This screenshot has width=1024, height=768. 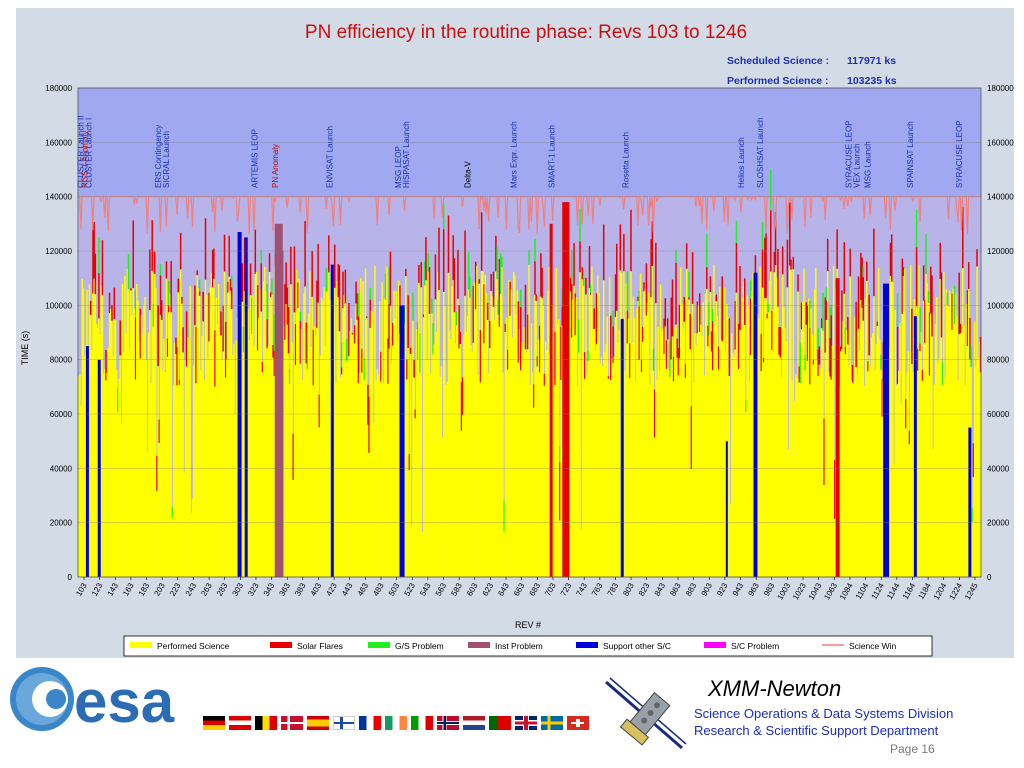 What do you see at coordinates (893, 591) in the screenshot?
I see `x-tick-label: 1144` at bounding box center [893, 591].